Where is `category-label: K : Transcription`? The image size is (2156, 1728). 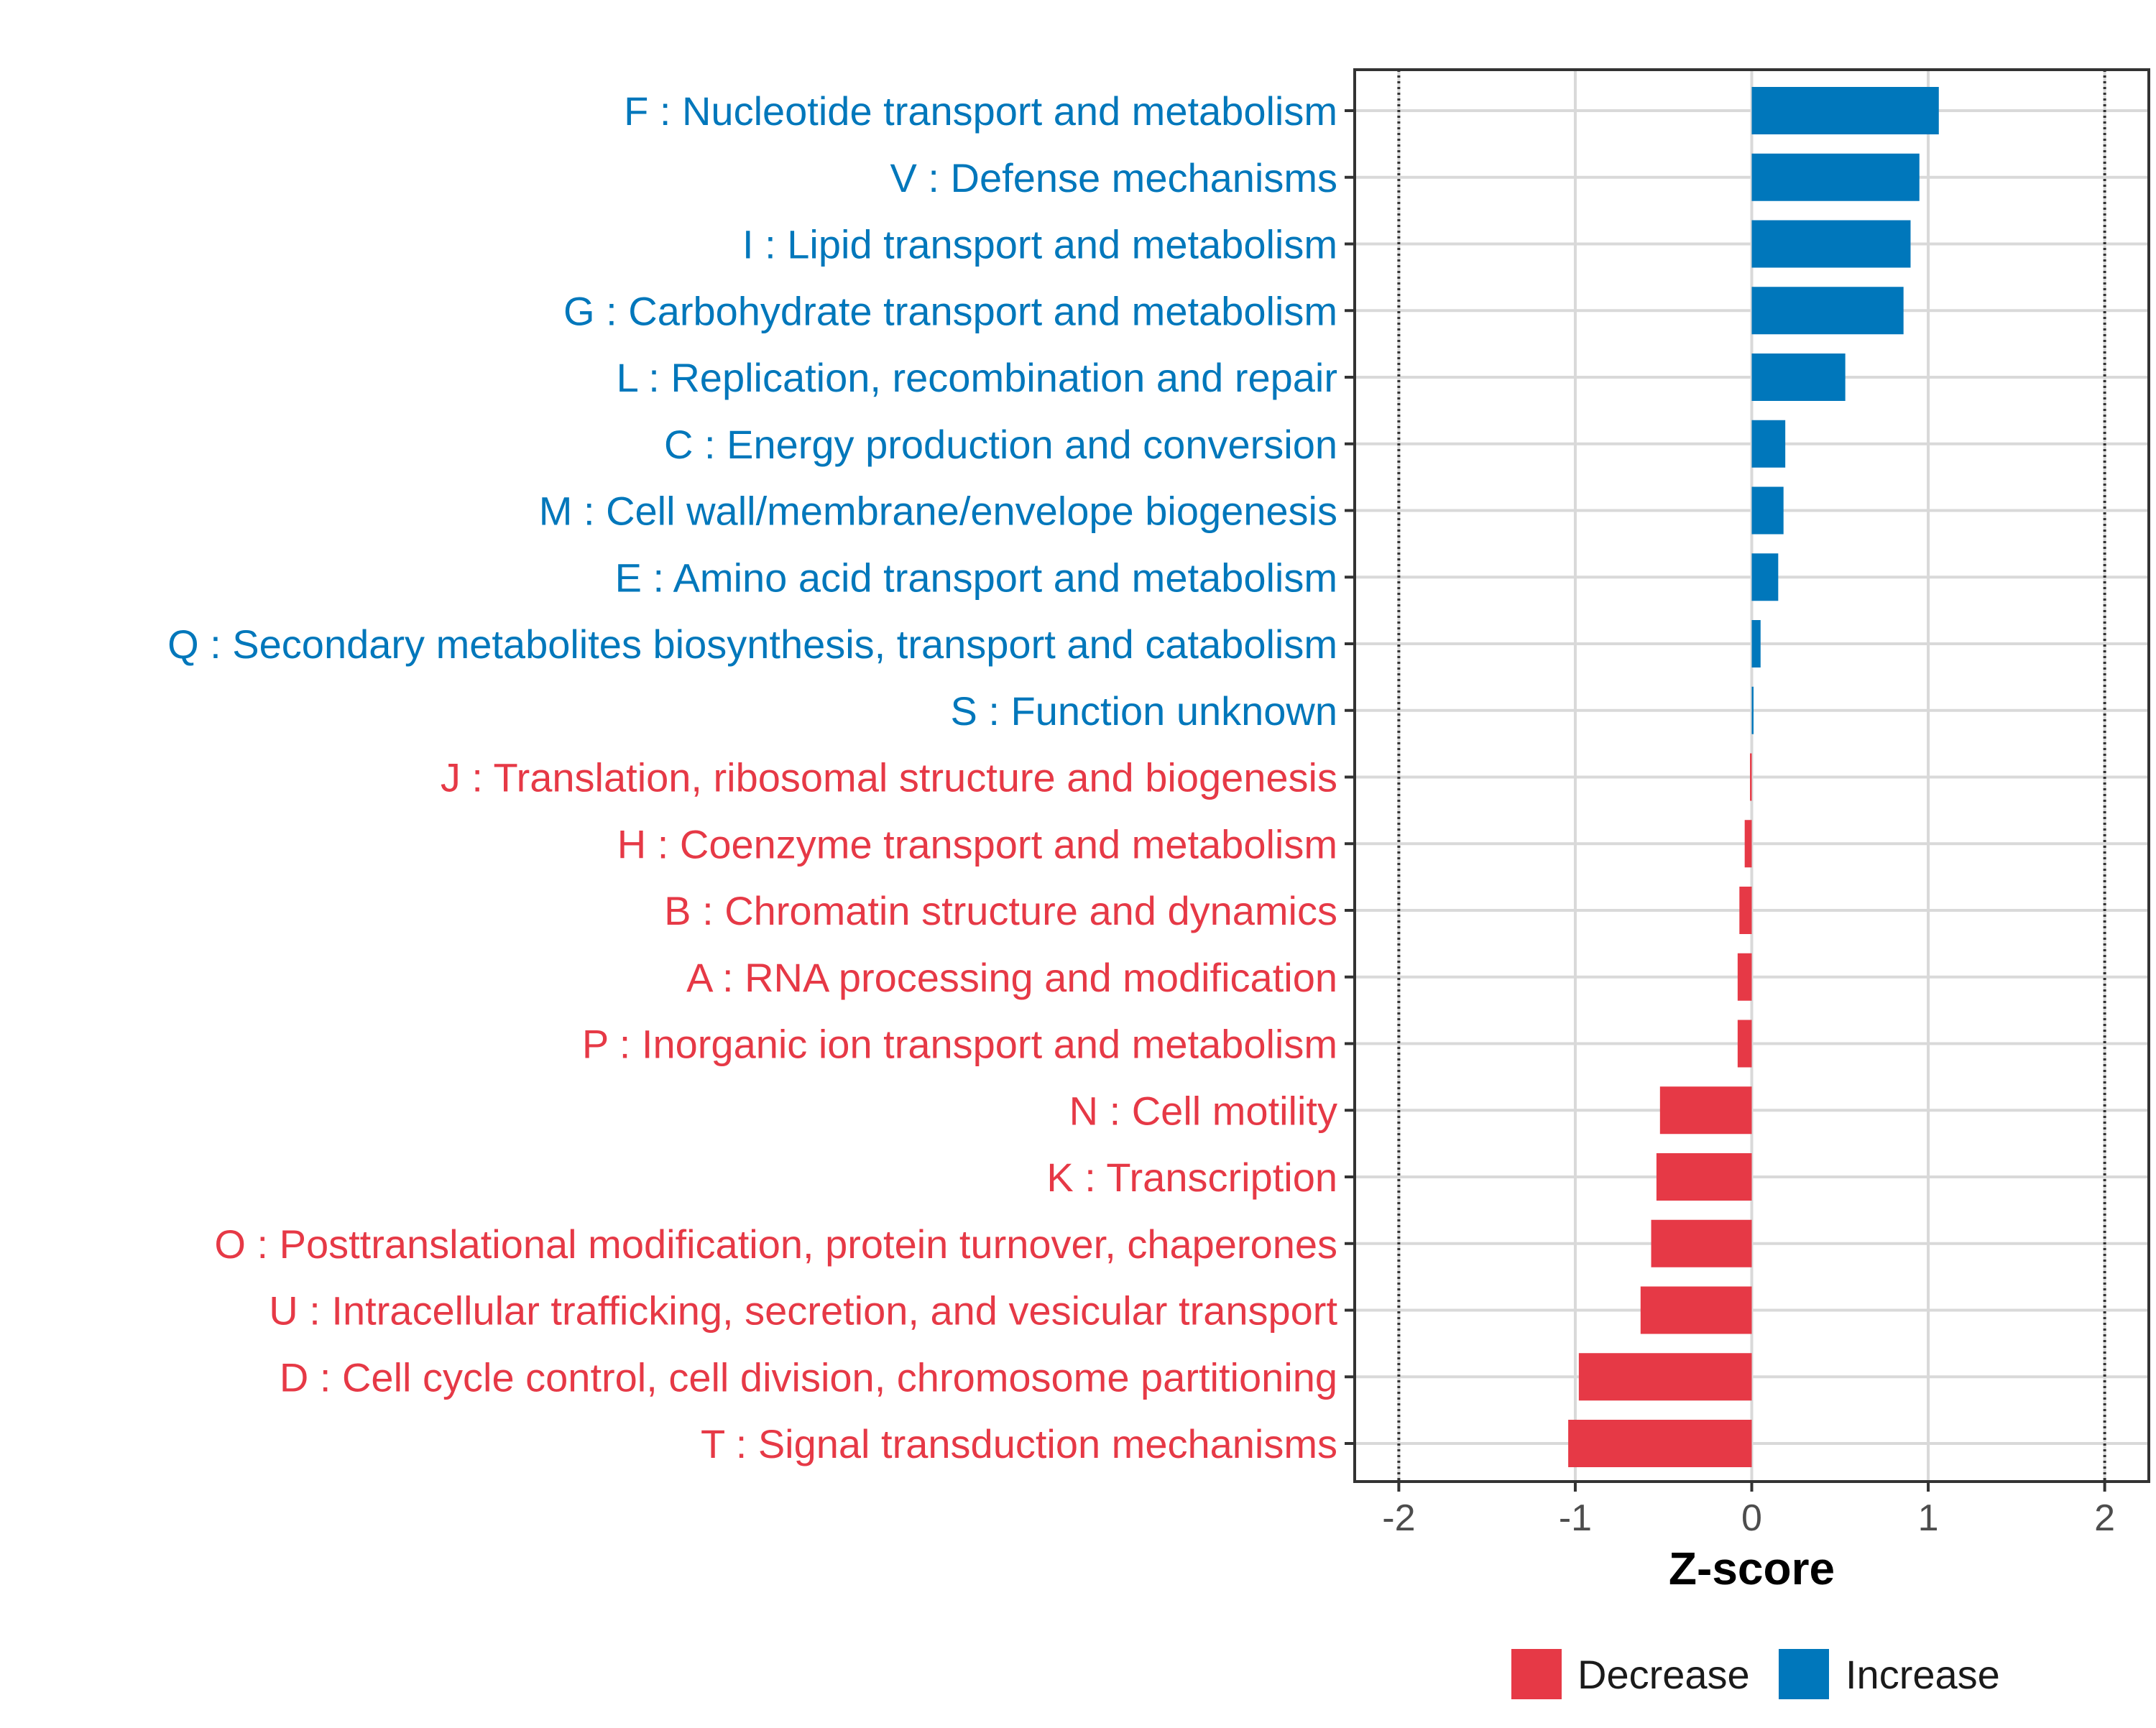 category-label: K : Transcription is located at coordinates (1191, 1177).